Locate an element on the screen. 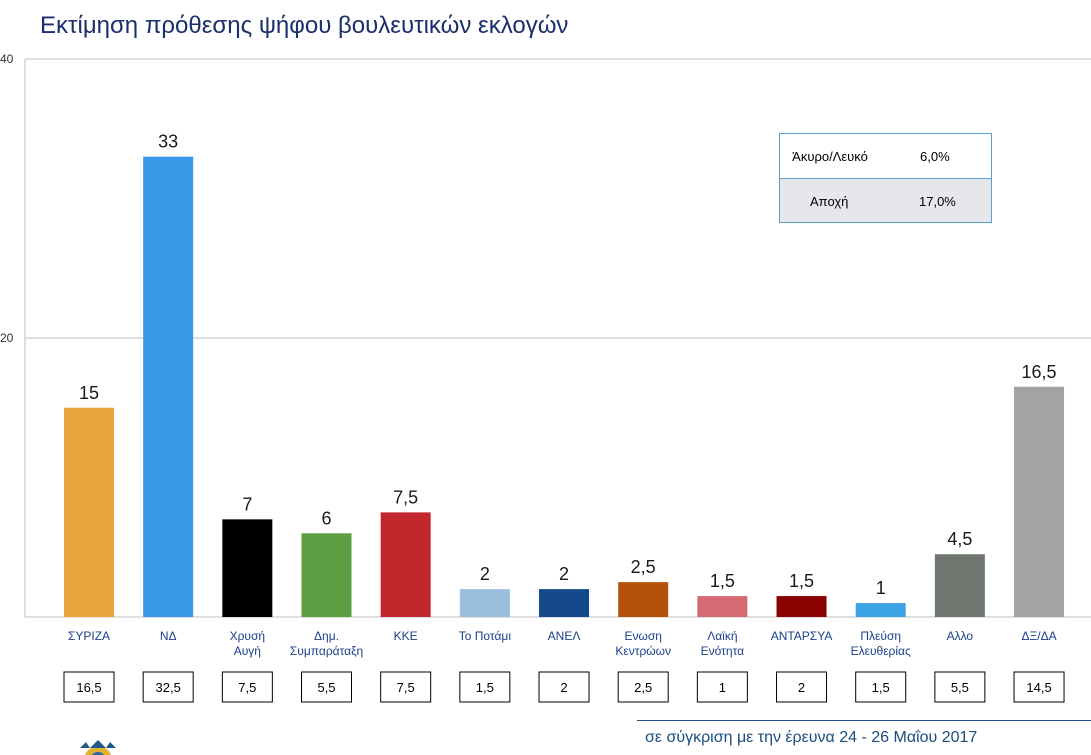 The height and width of the screenshot is (755, 1091). bar-value-label: 6 is located at coordinates (327, 518).